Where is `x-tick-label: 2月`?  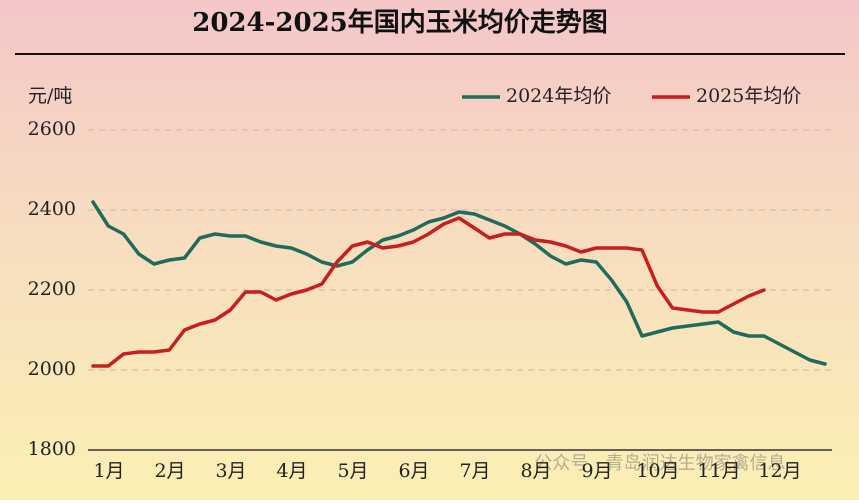 x-tick-label: 2月 is located at coordinates (169, 471).